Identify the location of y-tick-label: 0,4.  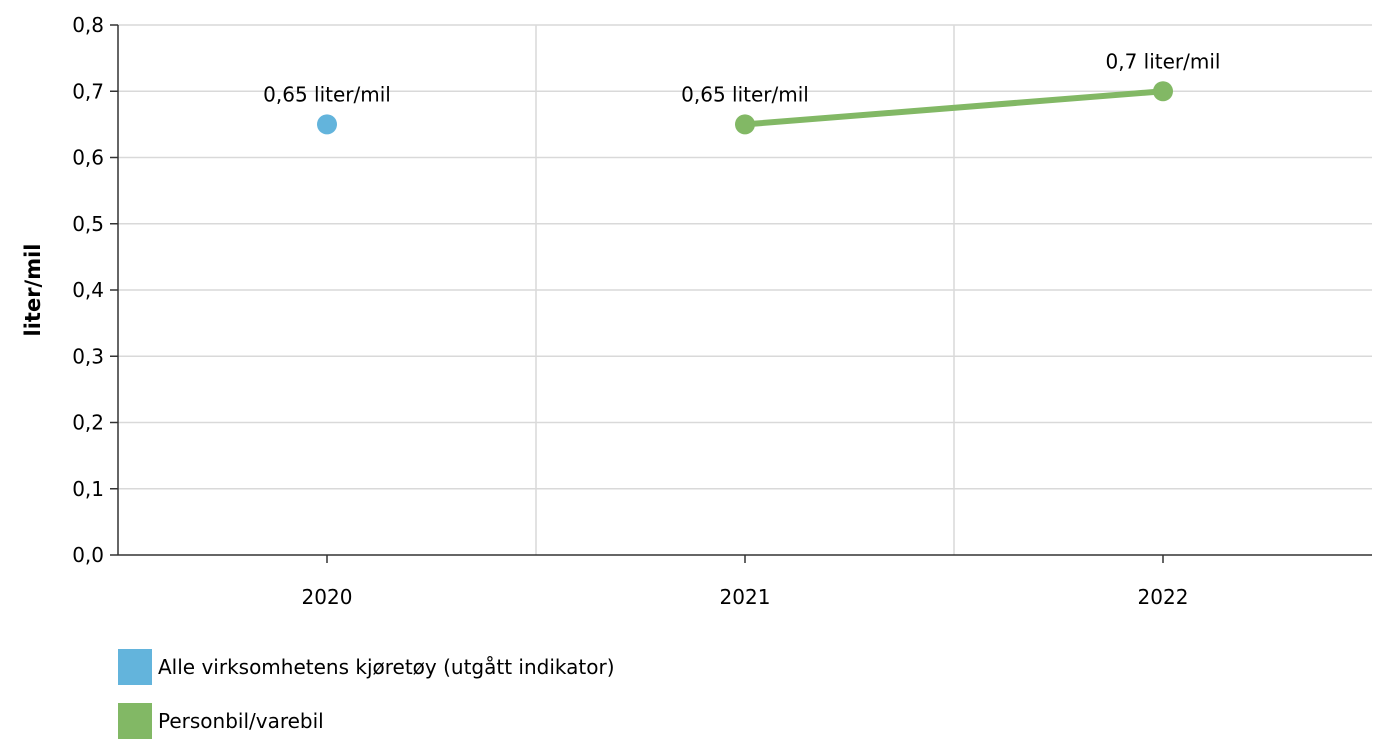
(88, 290).